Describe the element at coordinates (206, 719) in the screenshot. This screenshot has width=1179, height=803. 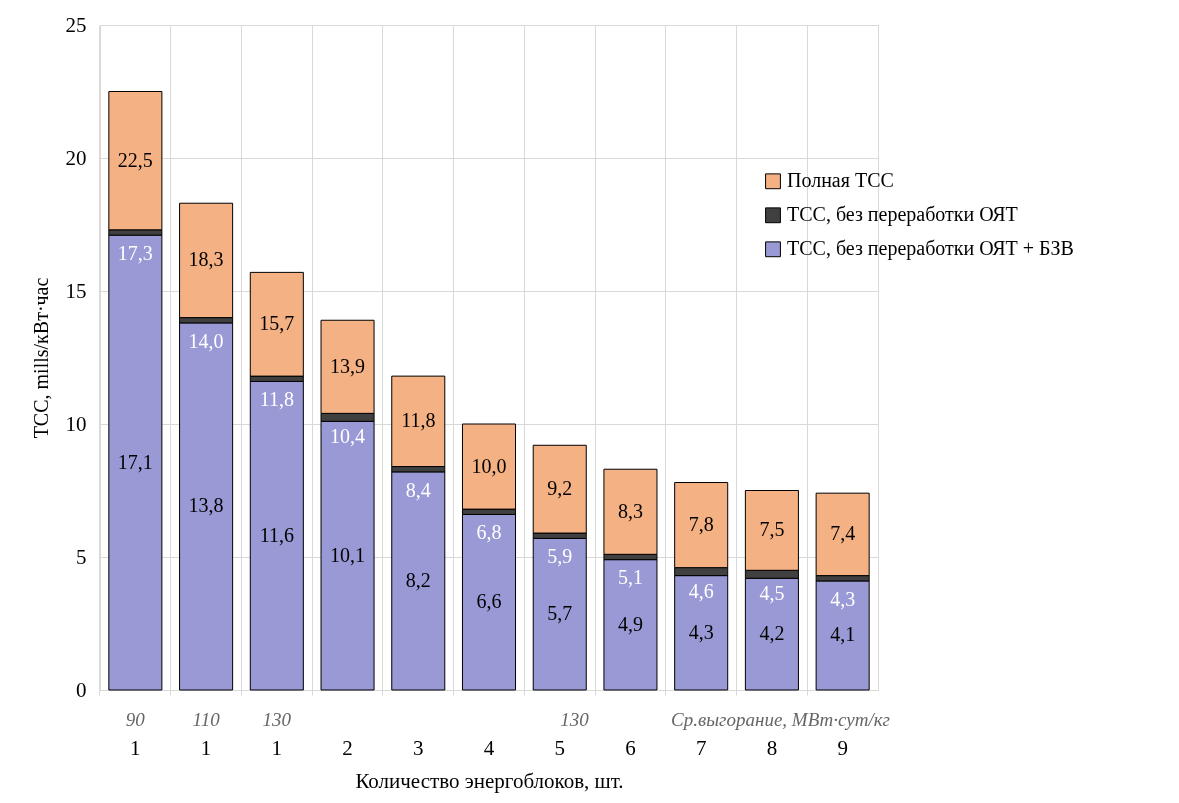
I see `text: 110` at that location.